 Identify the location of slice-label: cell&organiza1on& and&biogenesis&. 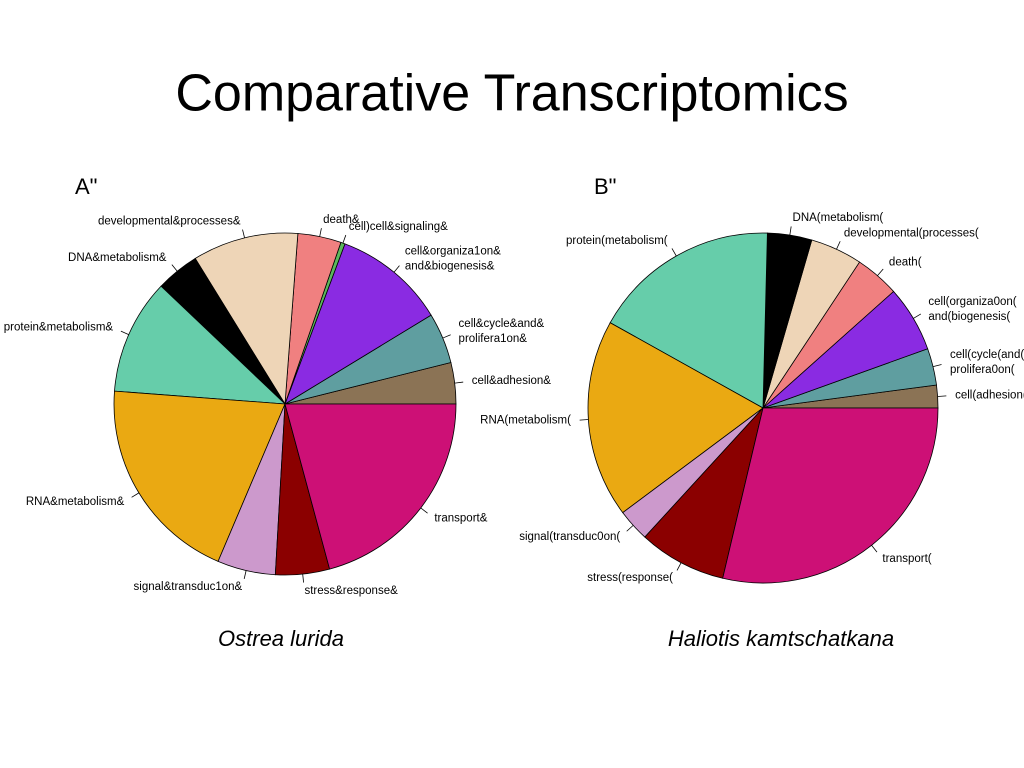
(453, 259).